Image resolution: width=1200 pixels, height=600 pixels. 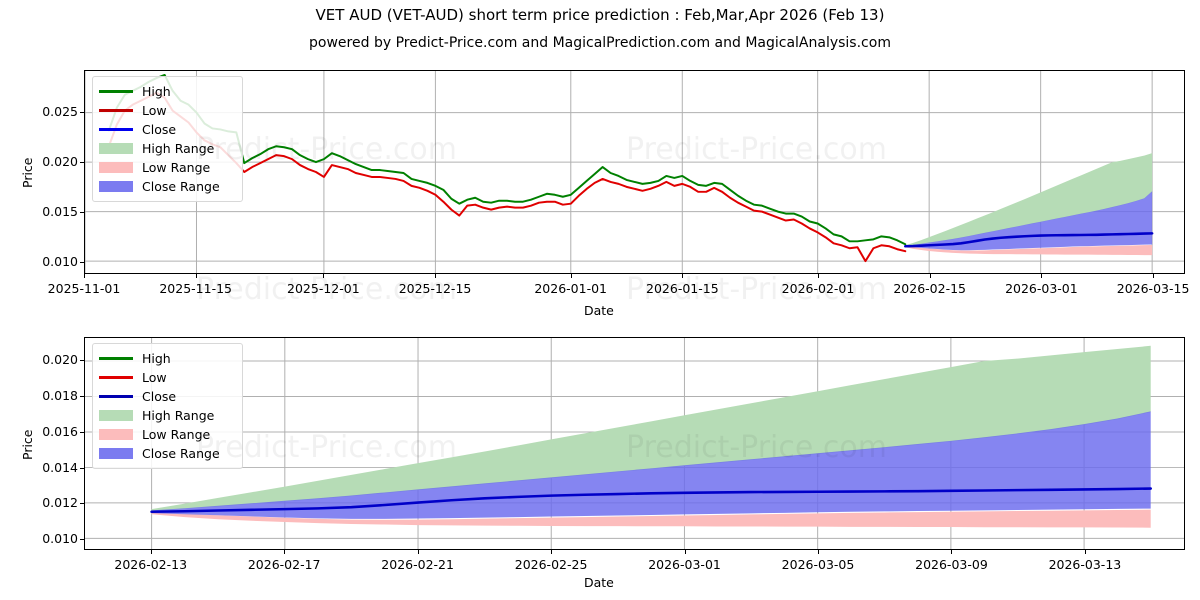 I want to click on legend-label-low-range: Low Range, so click(x=176, y=434).